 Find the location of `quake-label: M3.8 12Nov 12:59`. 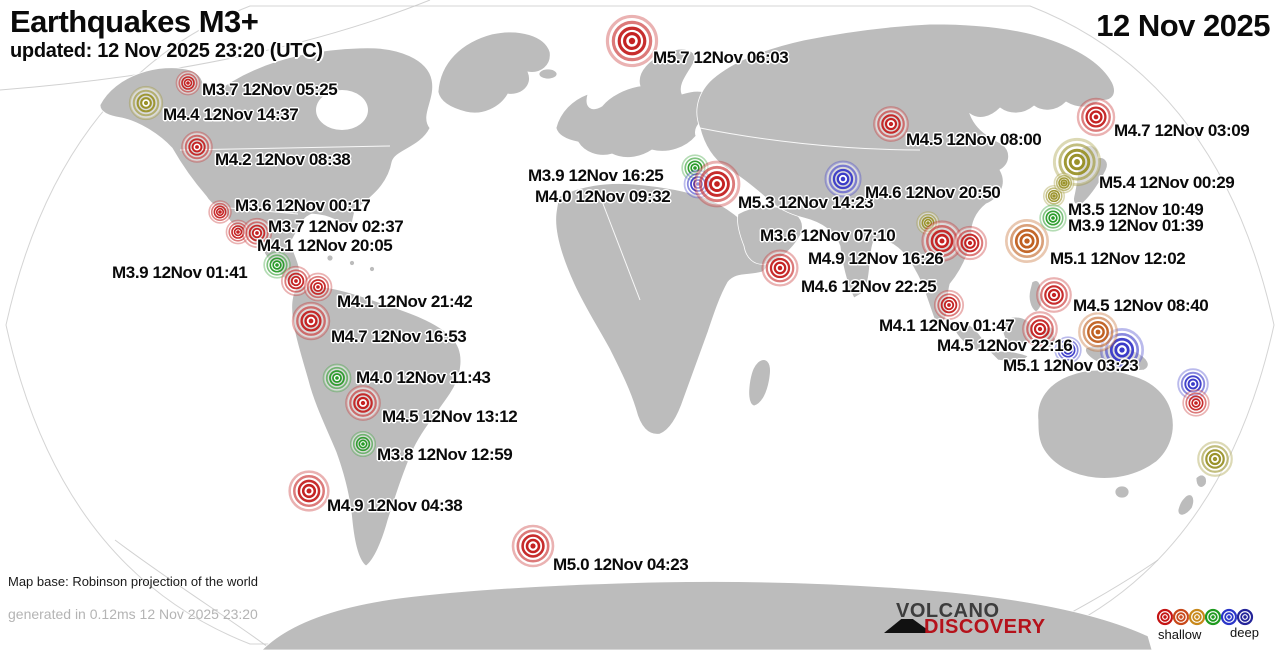

quake-label: M3.8 12Nov 12:59 is located at coordinates (445, 454).